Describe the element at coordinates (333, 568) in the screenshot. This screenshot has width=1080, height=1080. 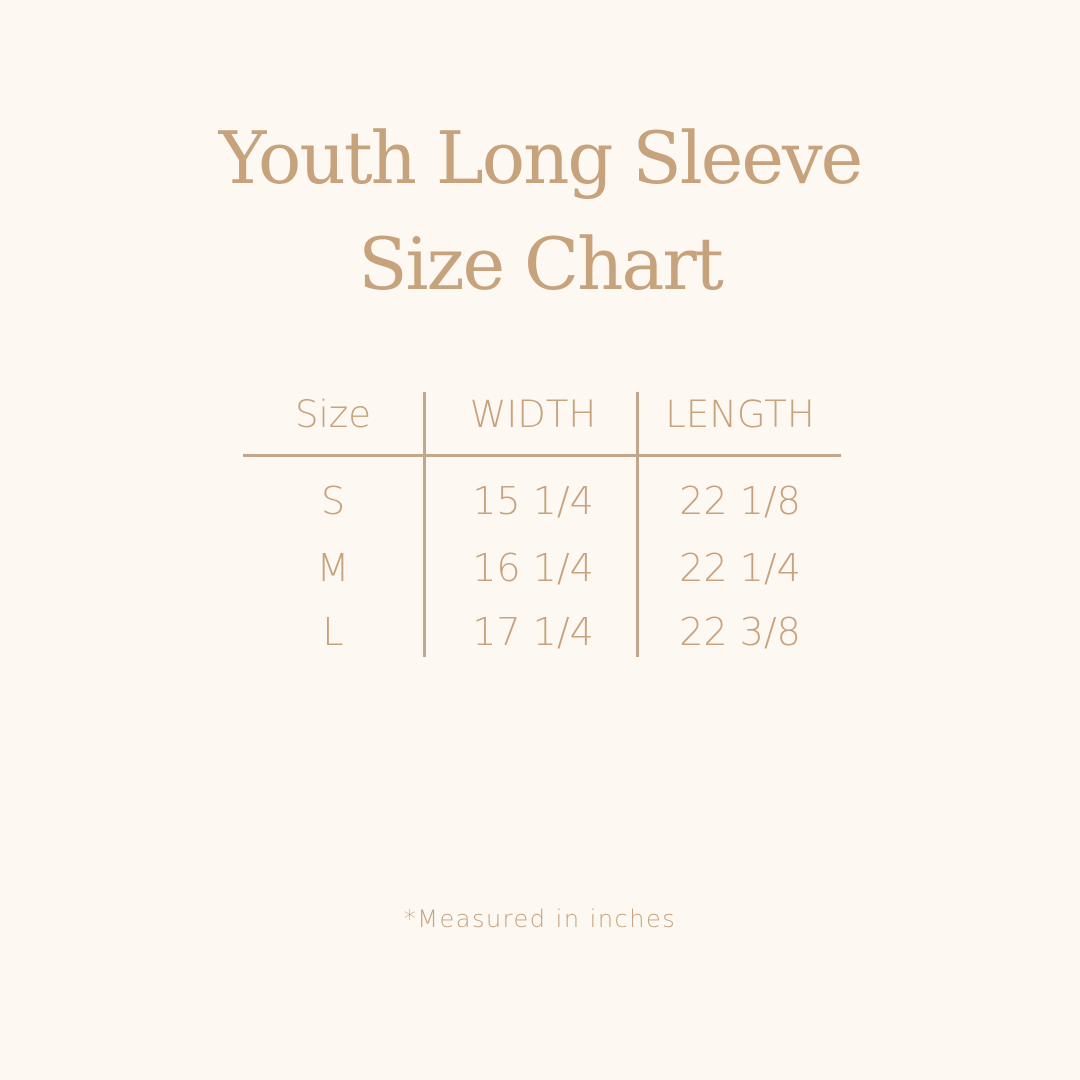
I see `cell-size: M` at that location.